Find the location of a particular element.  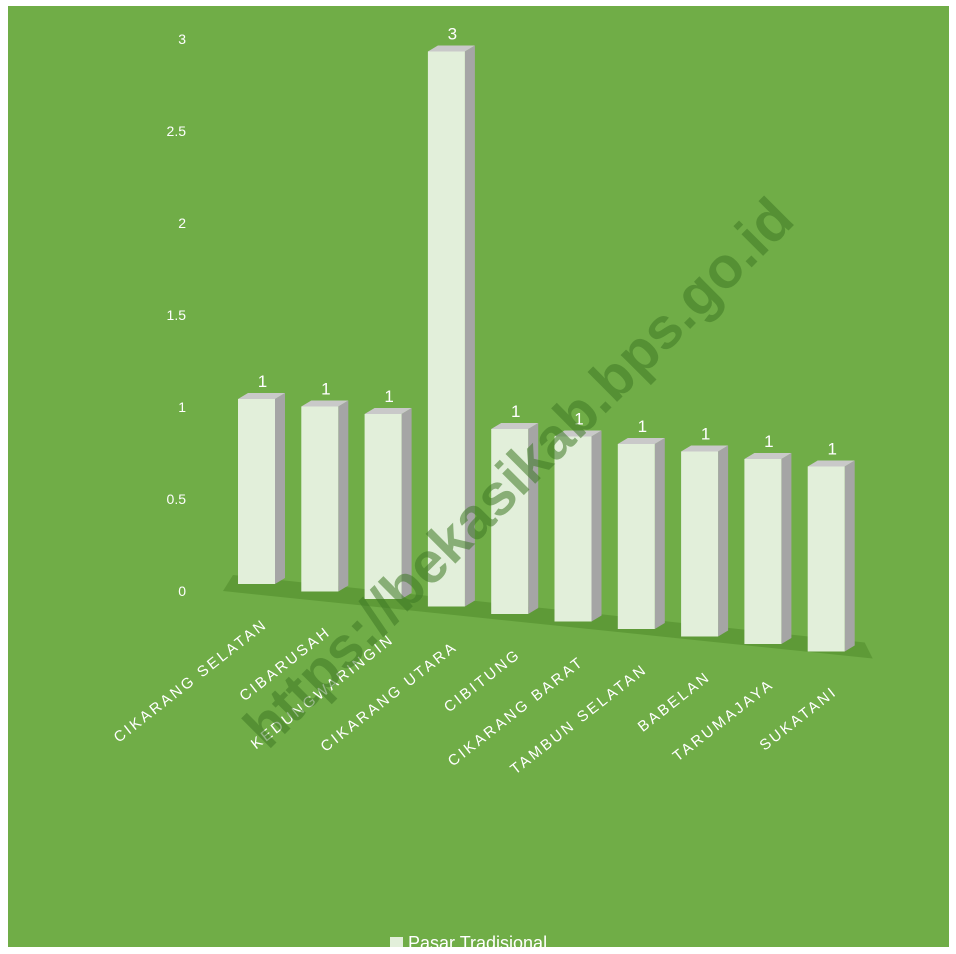

category-label: TAMBUN SELATAN is located at coordinates (579, 719).